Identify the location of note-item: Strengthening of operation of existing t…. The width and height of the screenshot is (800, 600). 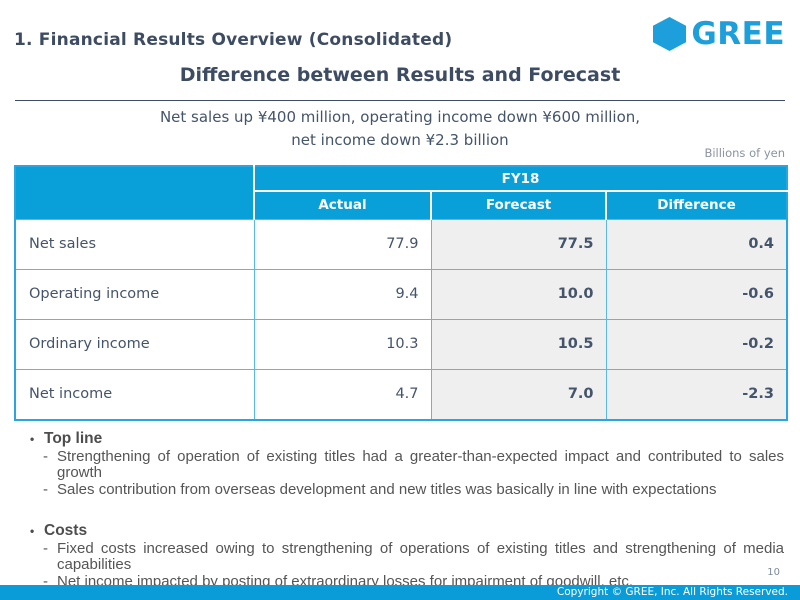
(413, 465).